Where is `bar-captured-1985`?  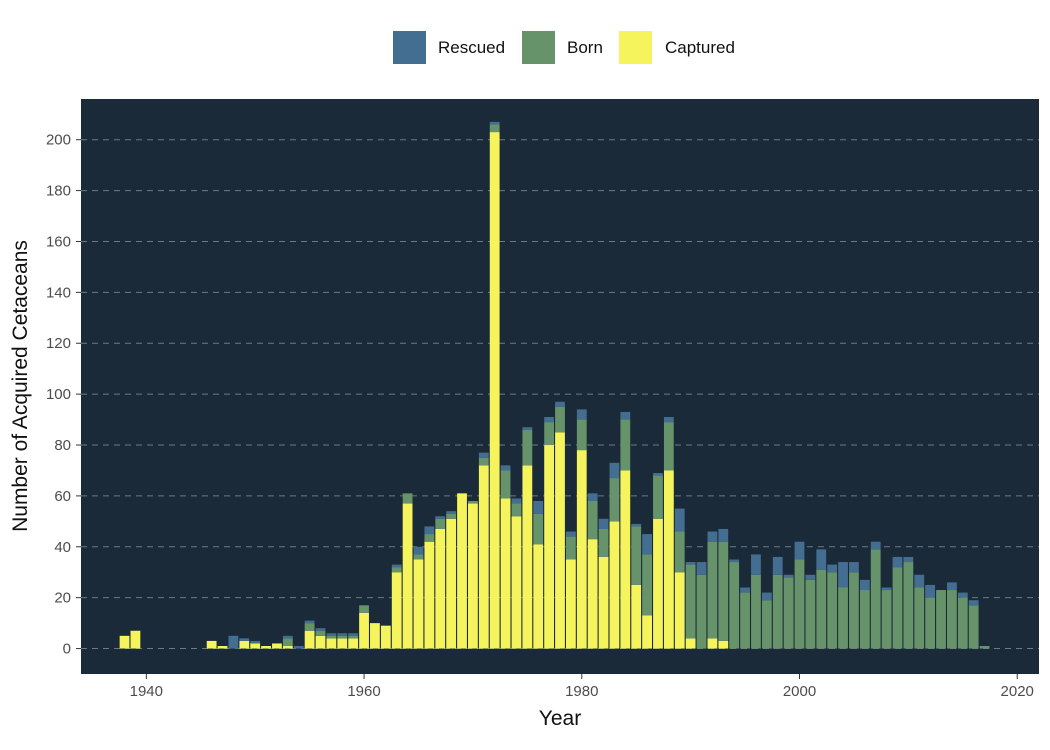 bar-captured-1985 is located at coordinates (636, 616).